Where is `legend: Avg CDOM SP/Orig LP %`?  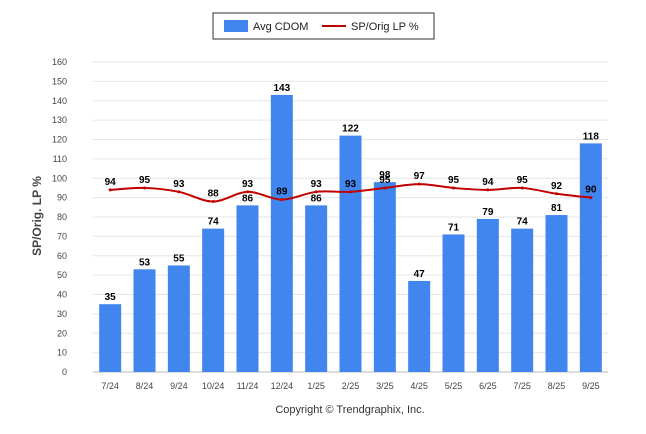
legend: Avg CDOM SP/Orig LP % is located at coordinates (323, 26).